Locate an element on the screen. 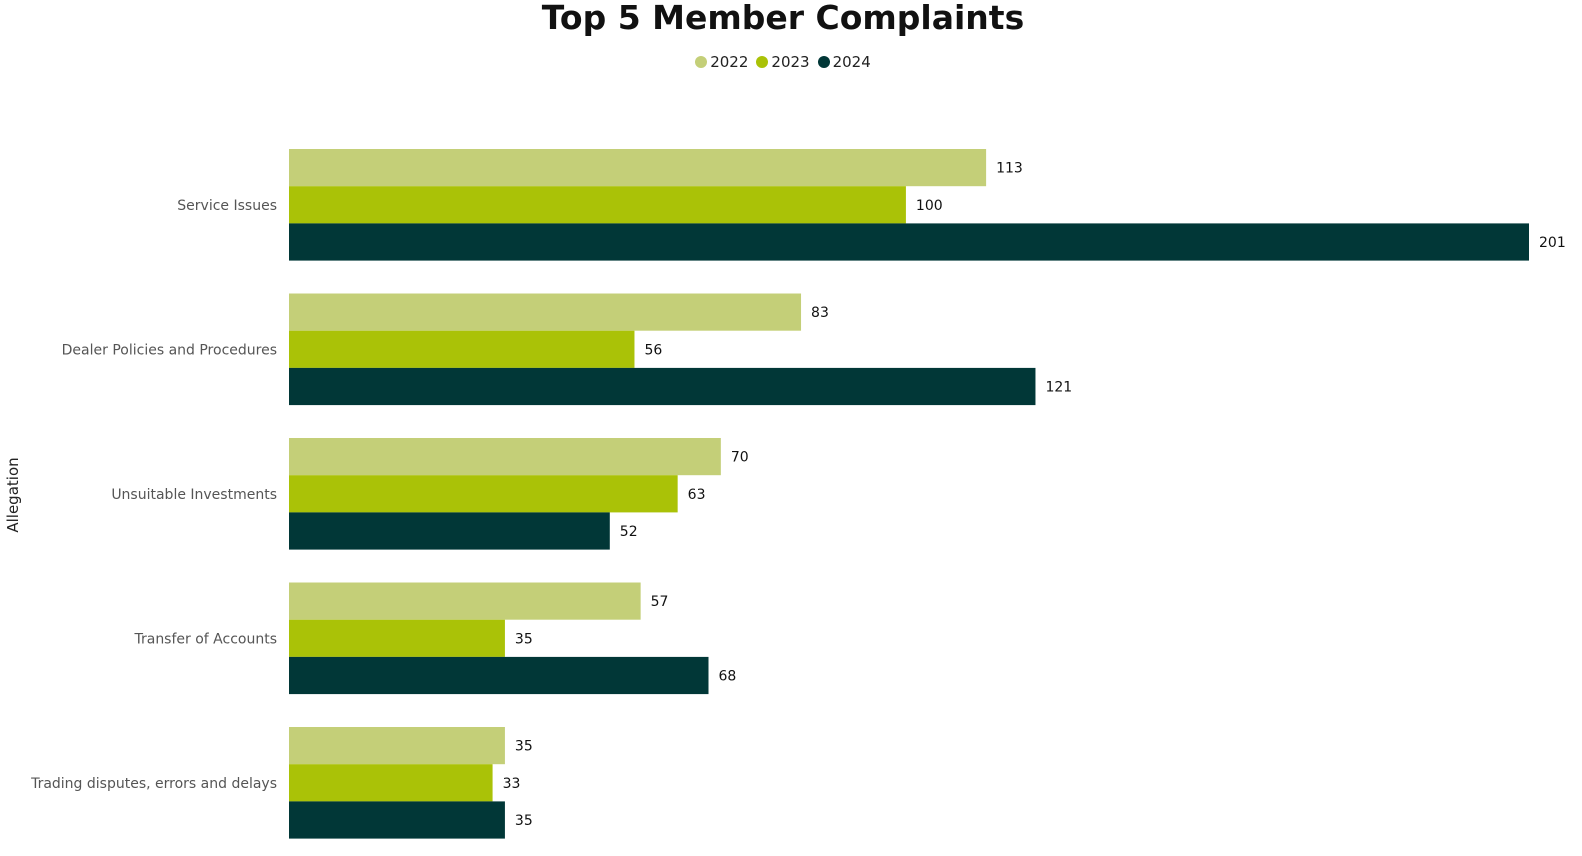 This screenshot has width=1582, height=856. legend-label-2024: 2024 is located at coordinates (851, 62).